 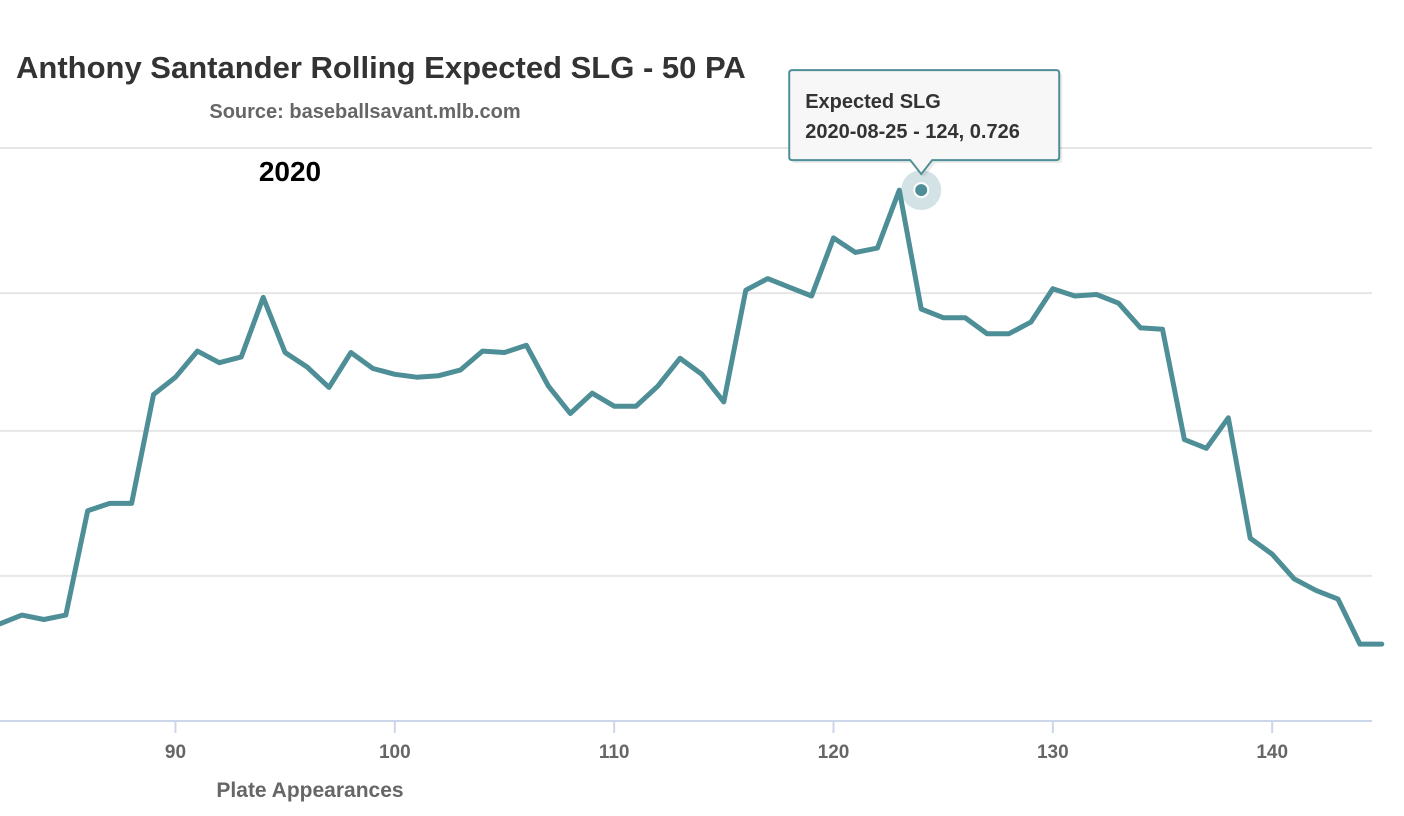 What do you see at coordinates (1272, 752) in the screenshot?
I see `x-tick-label: 140` at bounding box center [1272, 752].